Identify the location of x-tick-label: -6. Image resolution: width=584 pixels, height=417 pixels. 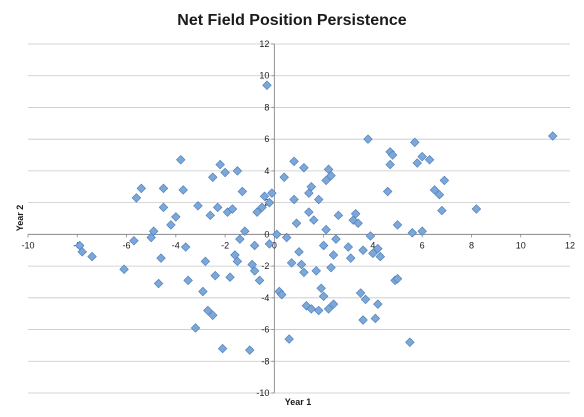
(127, 245).